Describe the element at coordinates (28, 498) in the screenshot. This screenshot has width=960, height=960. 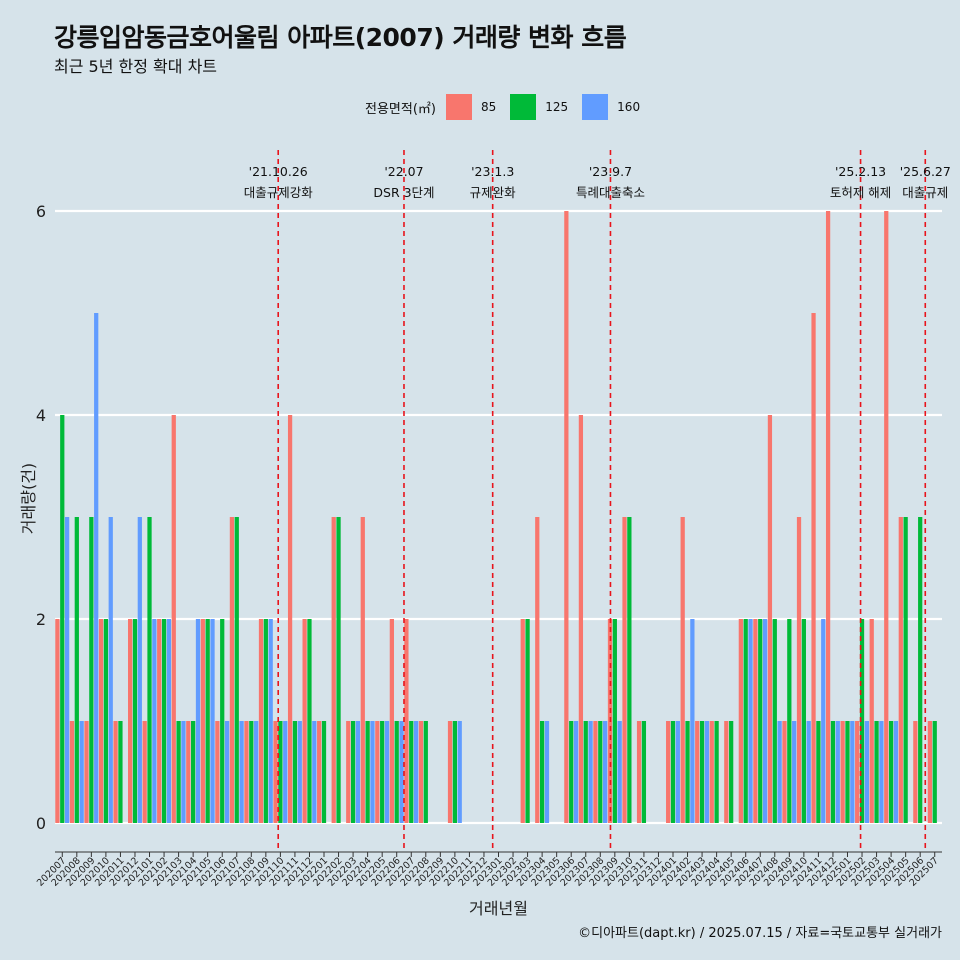
I see `y-axis-title: 거래량(건)` at that location.